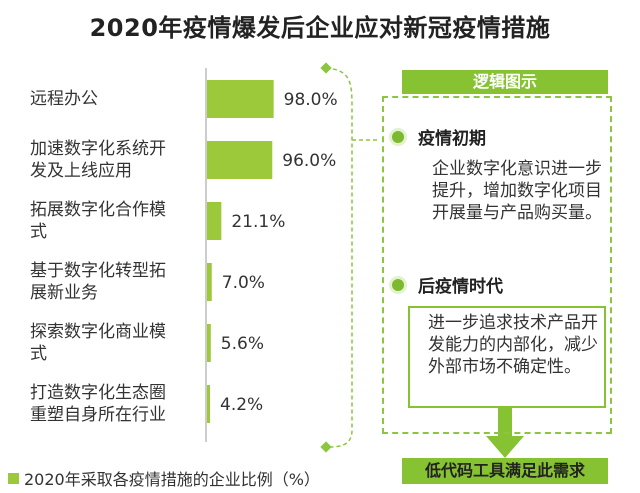  Describe the element at coordinates (320, 28) in the screenshot. I see `page-title: 2020年疫情爆发后企业应对新冠疫情措施` at that location.